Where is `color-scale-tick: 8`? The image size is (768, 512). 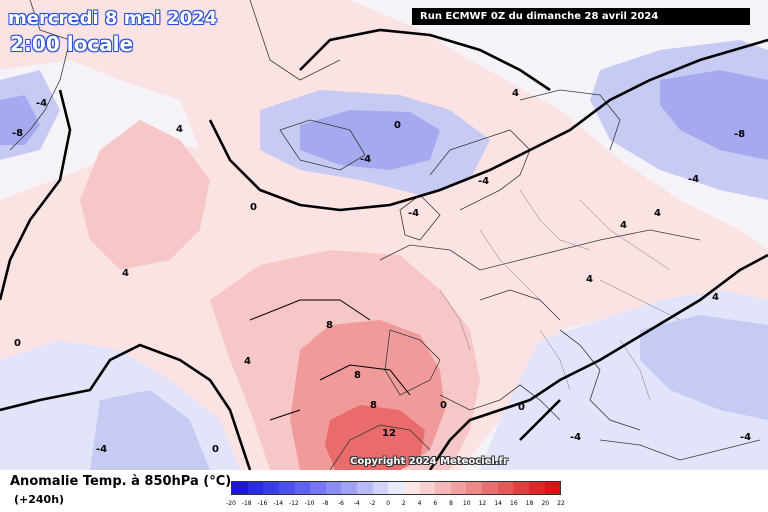
color-scale-tick: 8 is located at coordinates (451, 503).